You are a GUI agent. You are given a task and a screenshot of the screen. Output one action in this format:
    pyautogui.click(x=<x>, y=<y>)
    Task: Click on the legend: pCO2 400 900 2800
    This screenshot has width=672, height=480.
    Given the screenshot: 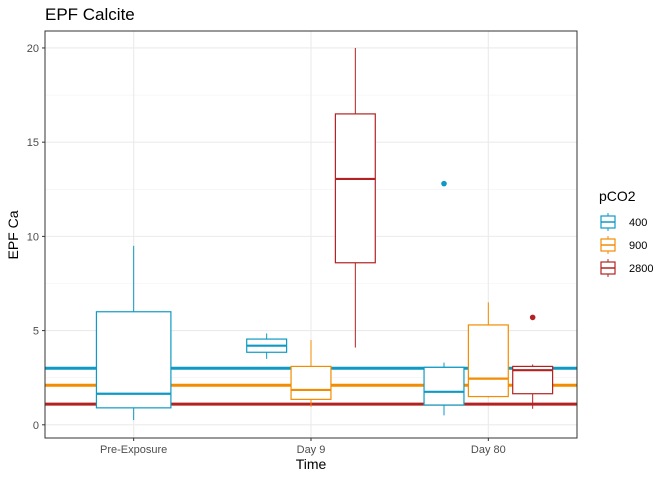 What is the action you would take?
    pyautogui.click(x=626, y=232)
    